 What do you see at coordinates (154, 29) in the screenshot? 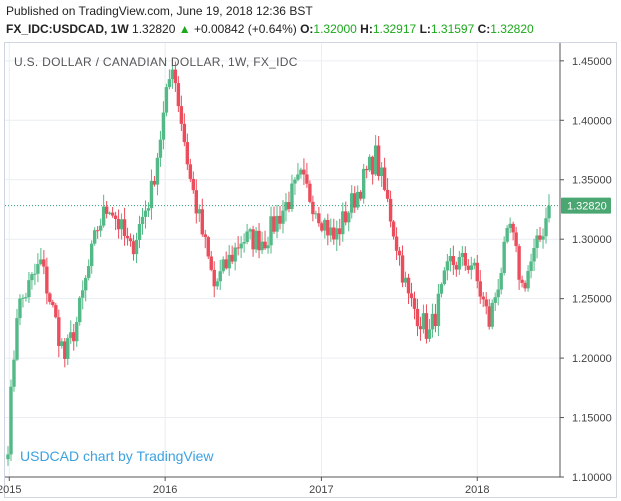
I see `last-price: 1.32820` at bounding box center [154, 29].